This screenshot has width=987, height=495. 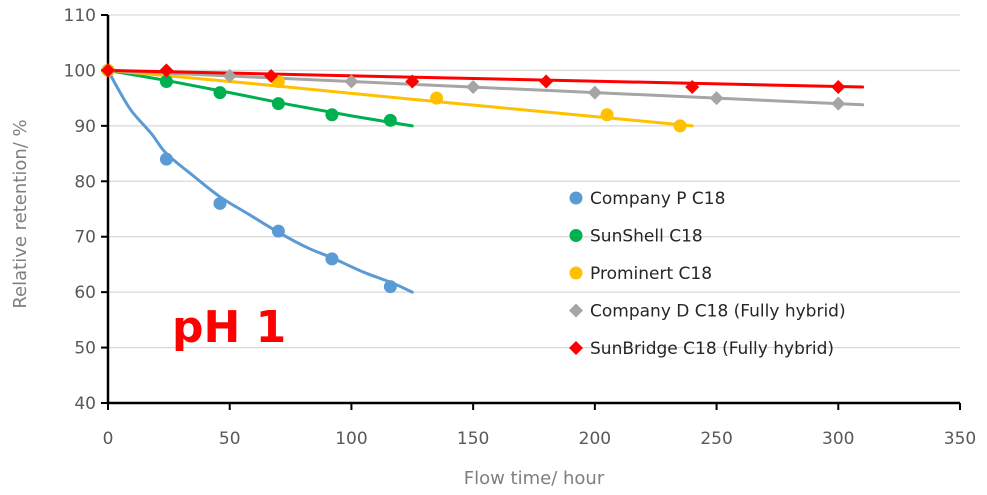 I want to click on y-tick-label: 80, so click(x=85, y=182).